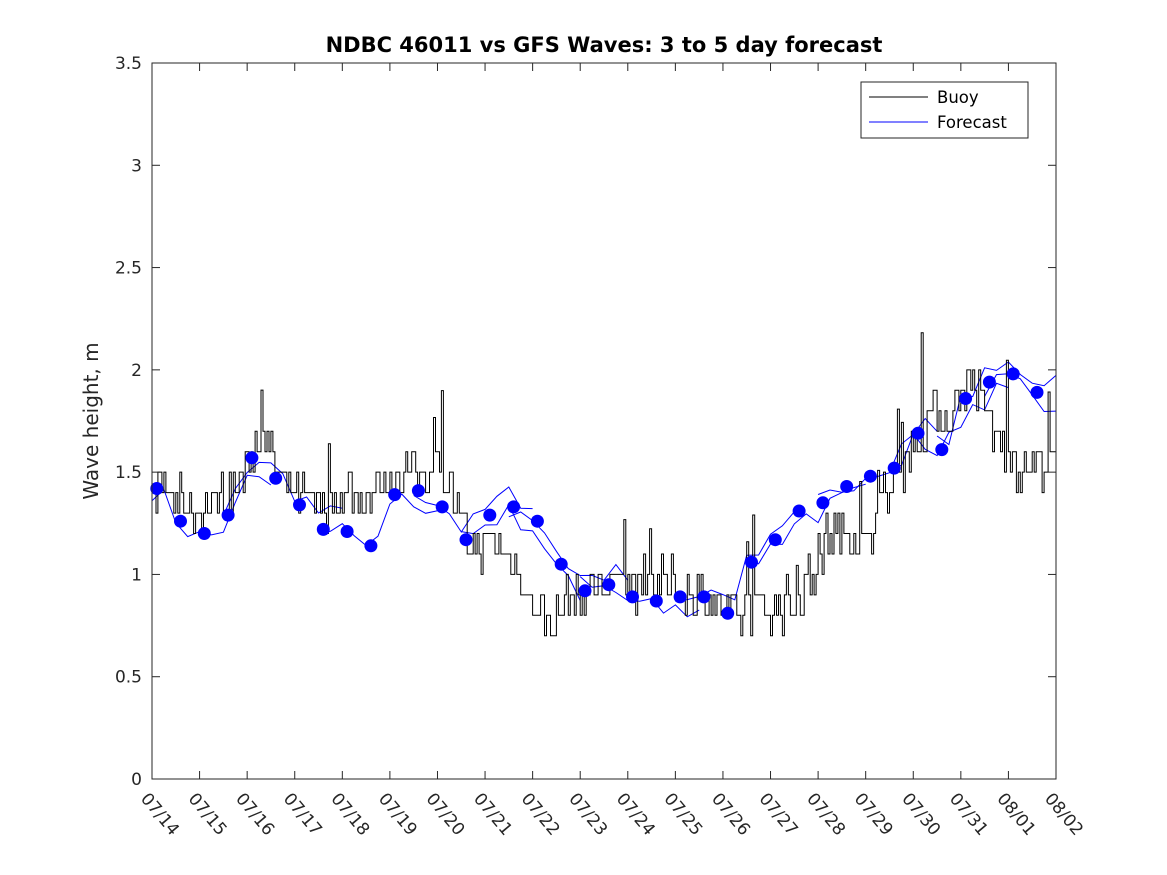 The image size is (1167, 875). Describe the element at coordinates (445, 814) in the screenshot. I see `x-tick-label: 07/20` at that location.